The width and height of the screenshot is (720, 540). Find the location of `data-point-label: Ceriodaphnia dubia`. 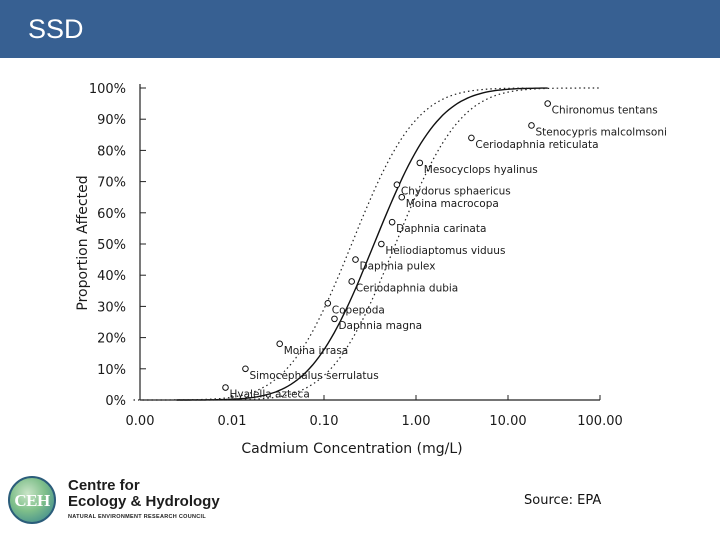

data-point-label: Ceriodaphnia dubia is located at coordinates (407, 288).